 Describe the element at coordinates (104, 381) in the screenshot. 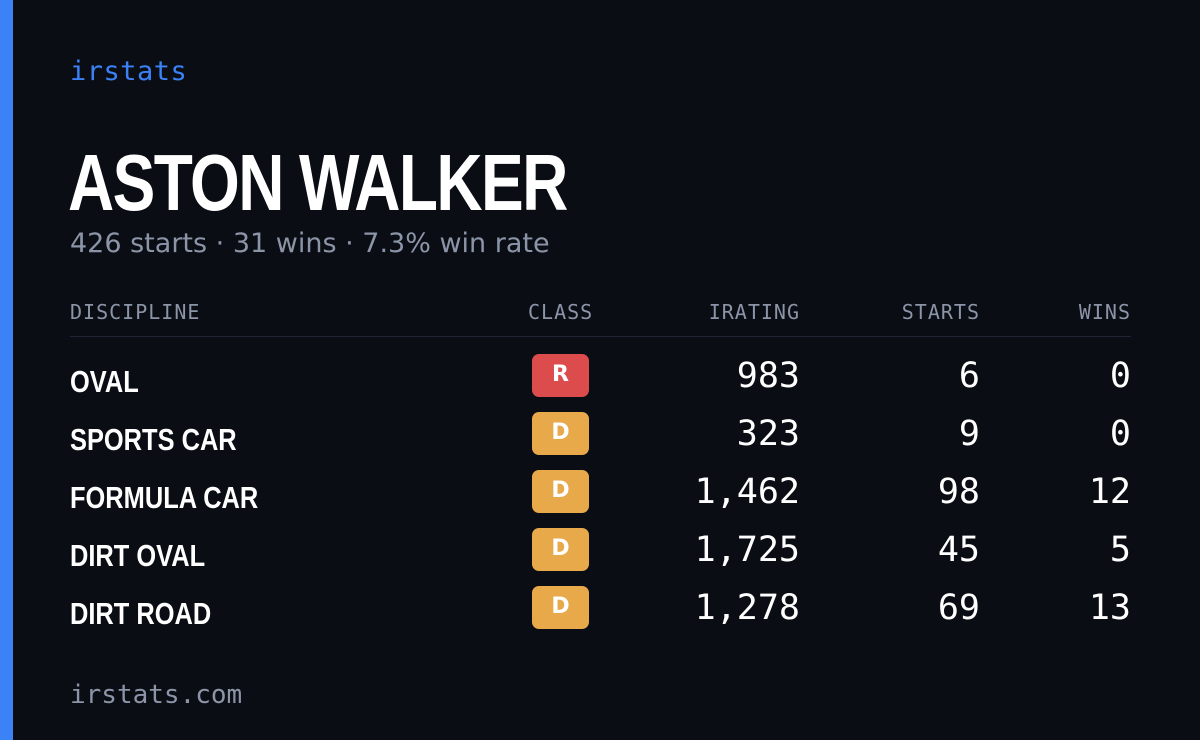

I see `row-discipline: OVAL` at that location.